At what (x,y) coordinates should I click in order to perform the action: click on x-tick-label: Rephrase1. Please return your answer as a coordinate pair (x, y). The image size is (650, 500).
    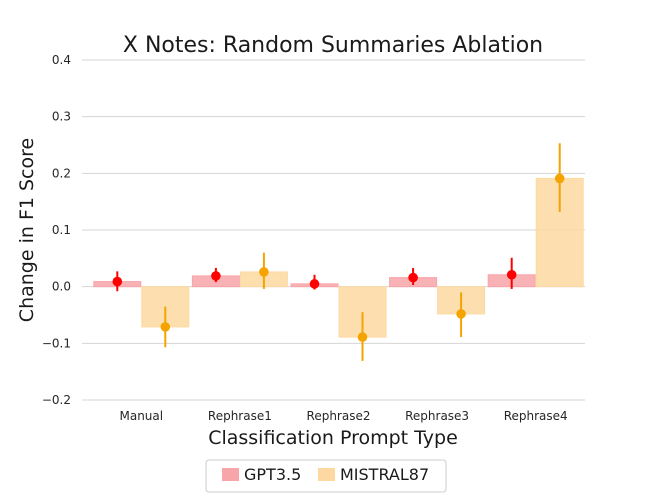
    Looking at the image, I should click on (240, 416).